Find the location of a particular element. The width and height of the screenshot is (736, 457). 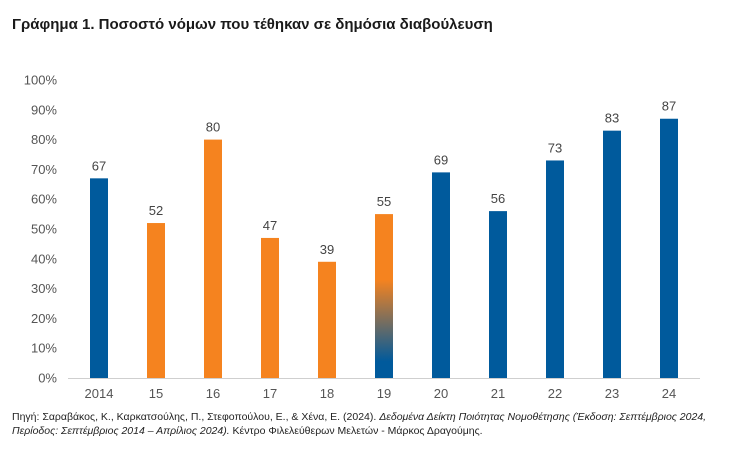

y-tick-label: 90% is located at coordinates (44, 109).